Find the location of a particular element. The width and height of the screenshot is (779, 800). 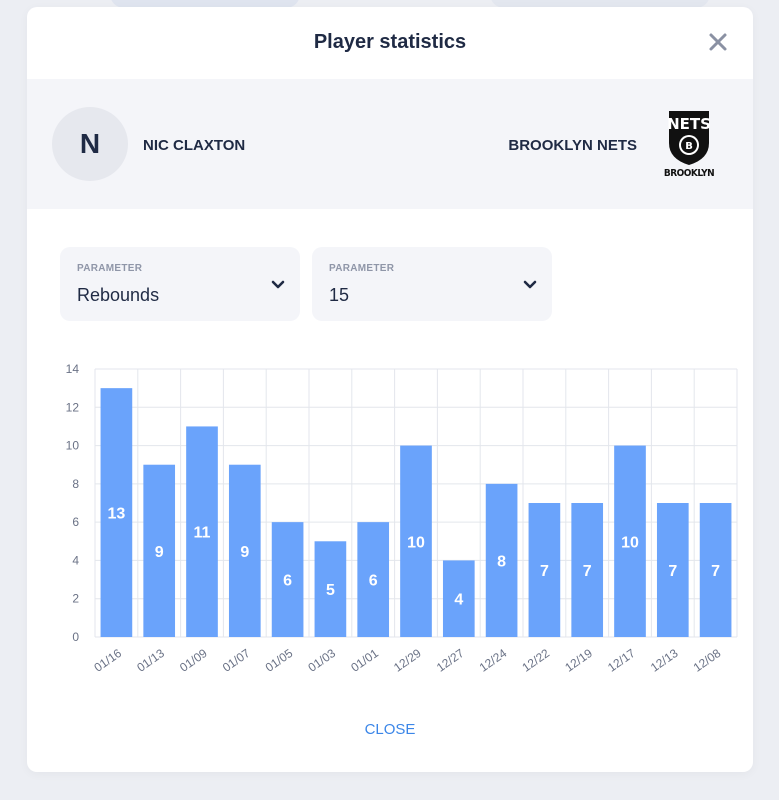

nets-shield-icon: NETS B is located at coordinates (689, 138).